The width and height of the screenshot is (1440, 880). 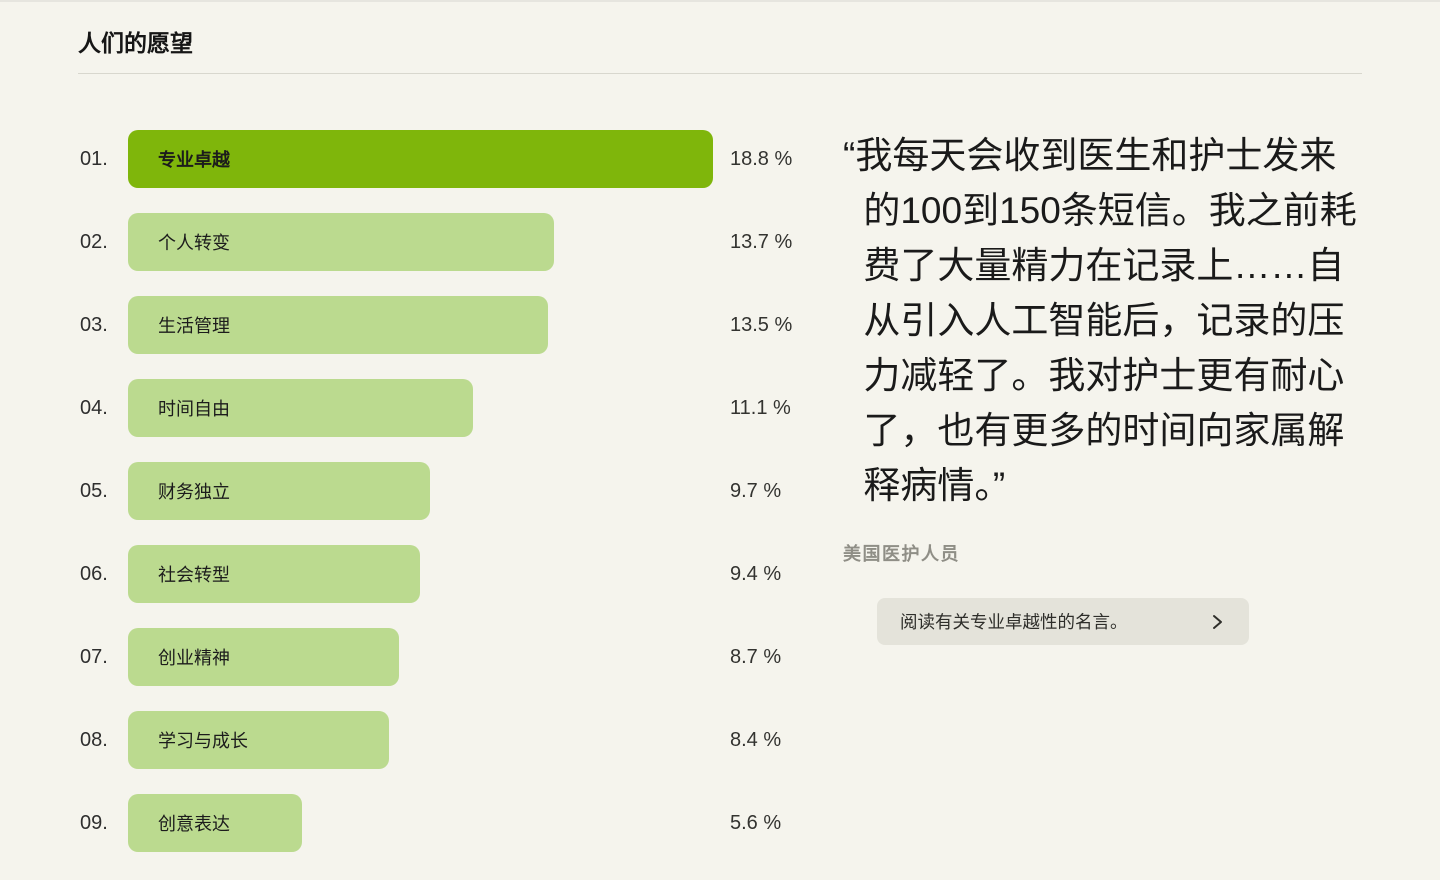 What do you see at coordinates (429, 657) in the screenshot?
I see `bar-track: 创业精神` at bounding box center [429, 657].